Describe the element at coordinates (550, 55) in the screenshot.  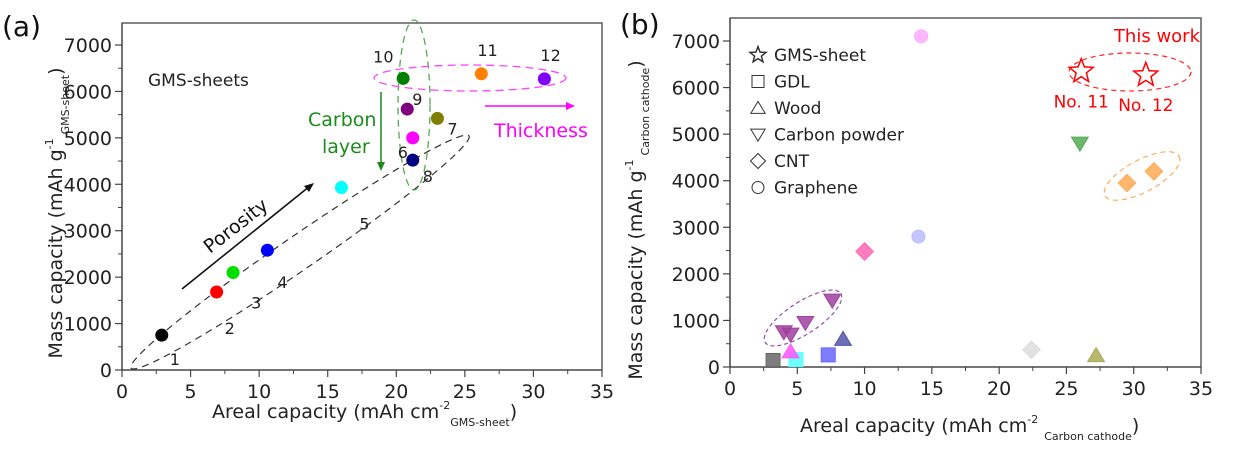
I see `data-point-label-12: 12` at that location.